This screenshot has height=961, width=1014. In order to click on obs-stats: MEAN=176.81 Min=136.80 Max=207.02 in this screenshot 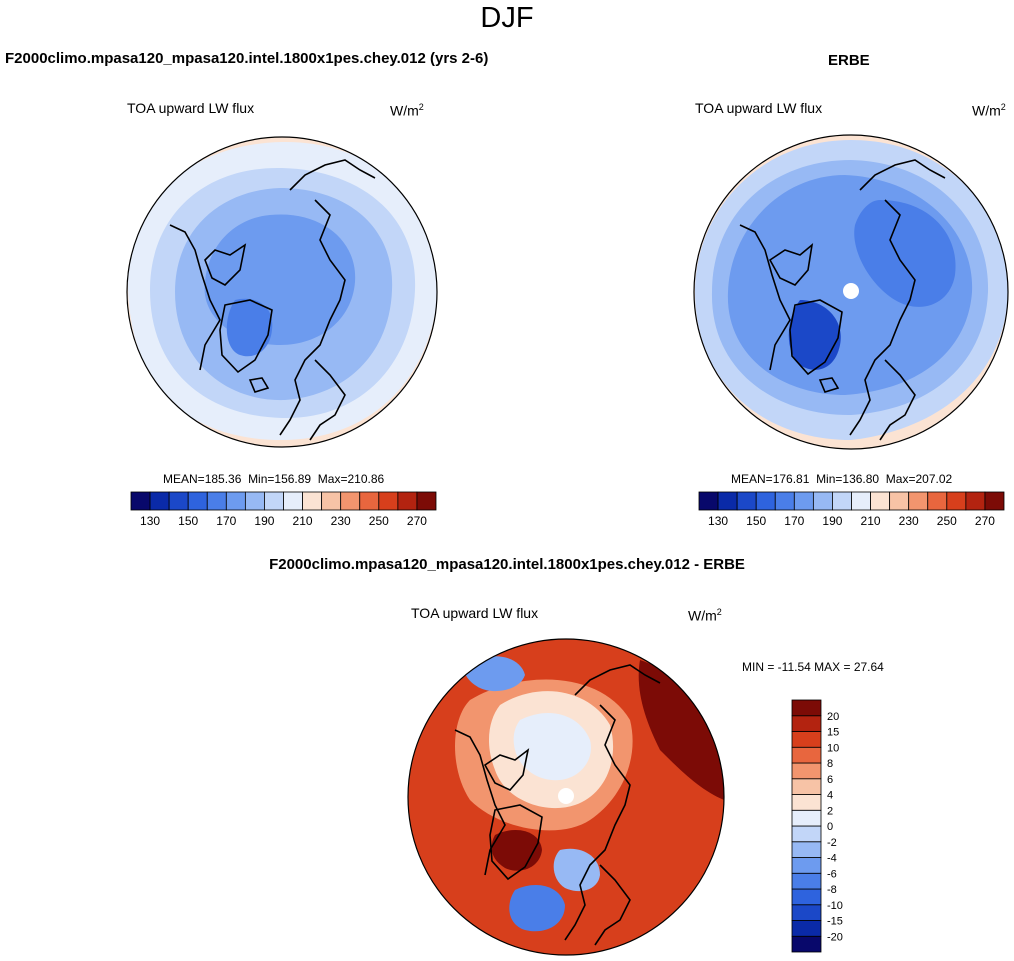, I will do `click(842, 479)`.